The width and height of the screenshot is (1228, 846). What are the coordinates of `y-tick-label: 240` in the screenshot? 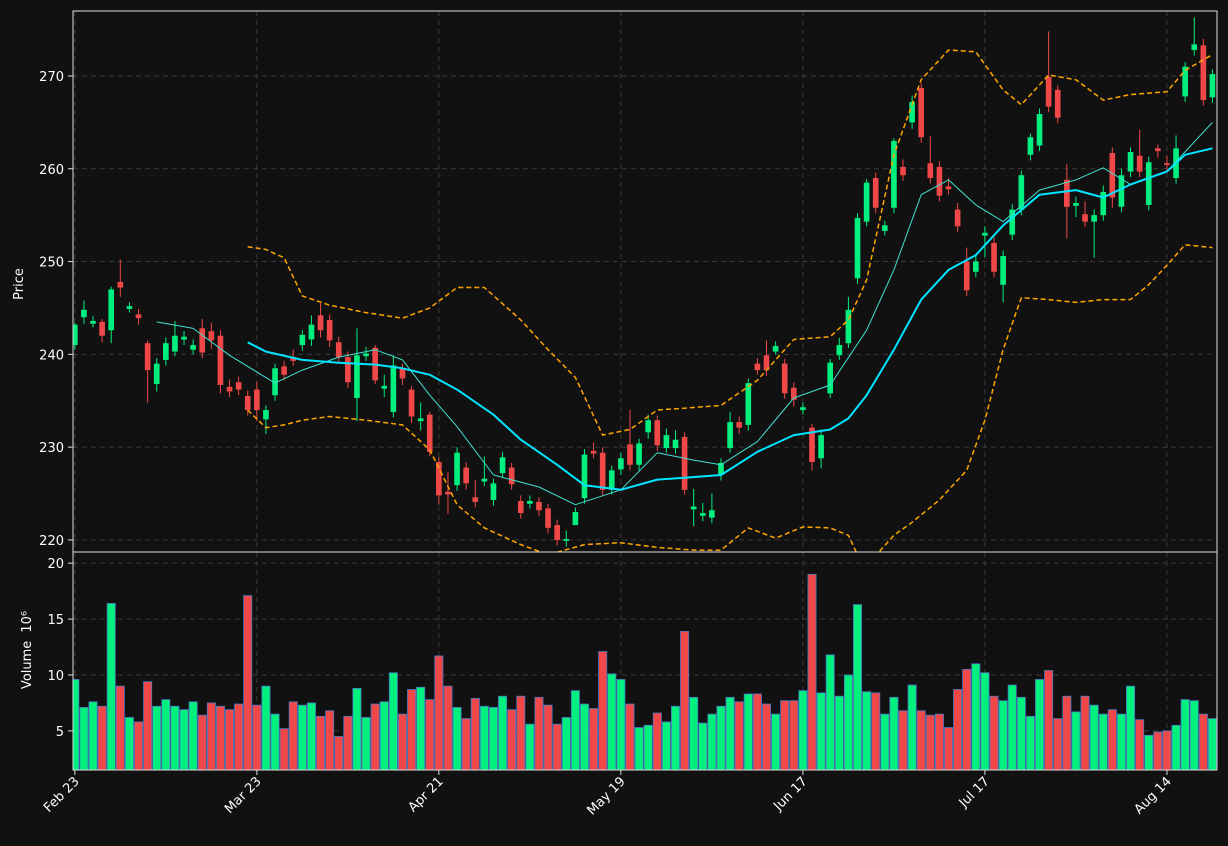 It's located at (51, 355).